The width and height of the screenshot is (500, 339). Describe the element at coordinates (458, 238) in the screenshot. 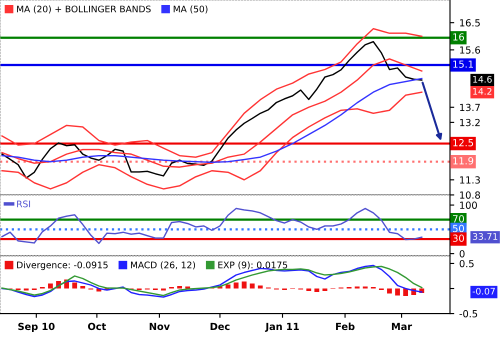

I see `ref-line-label: 30` at that location.